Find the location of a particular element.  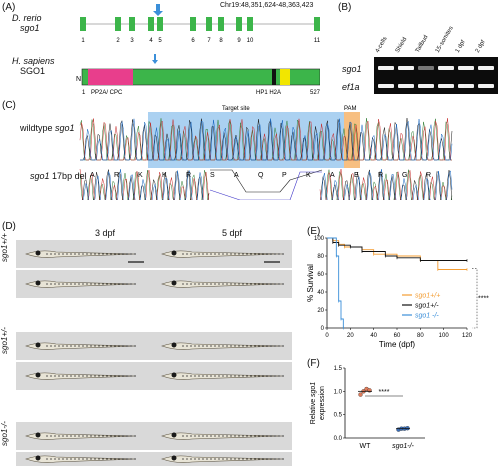

pp2a-label: PP2A/ CPC is located at coordinates (107, 93).